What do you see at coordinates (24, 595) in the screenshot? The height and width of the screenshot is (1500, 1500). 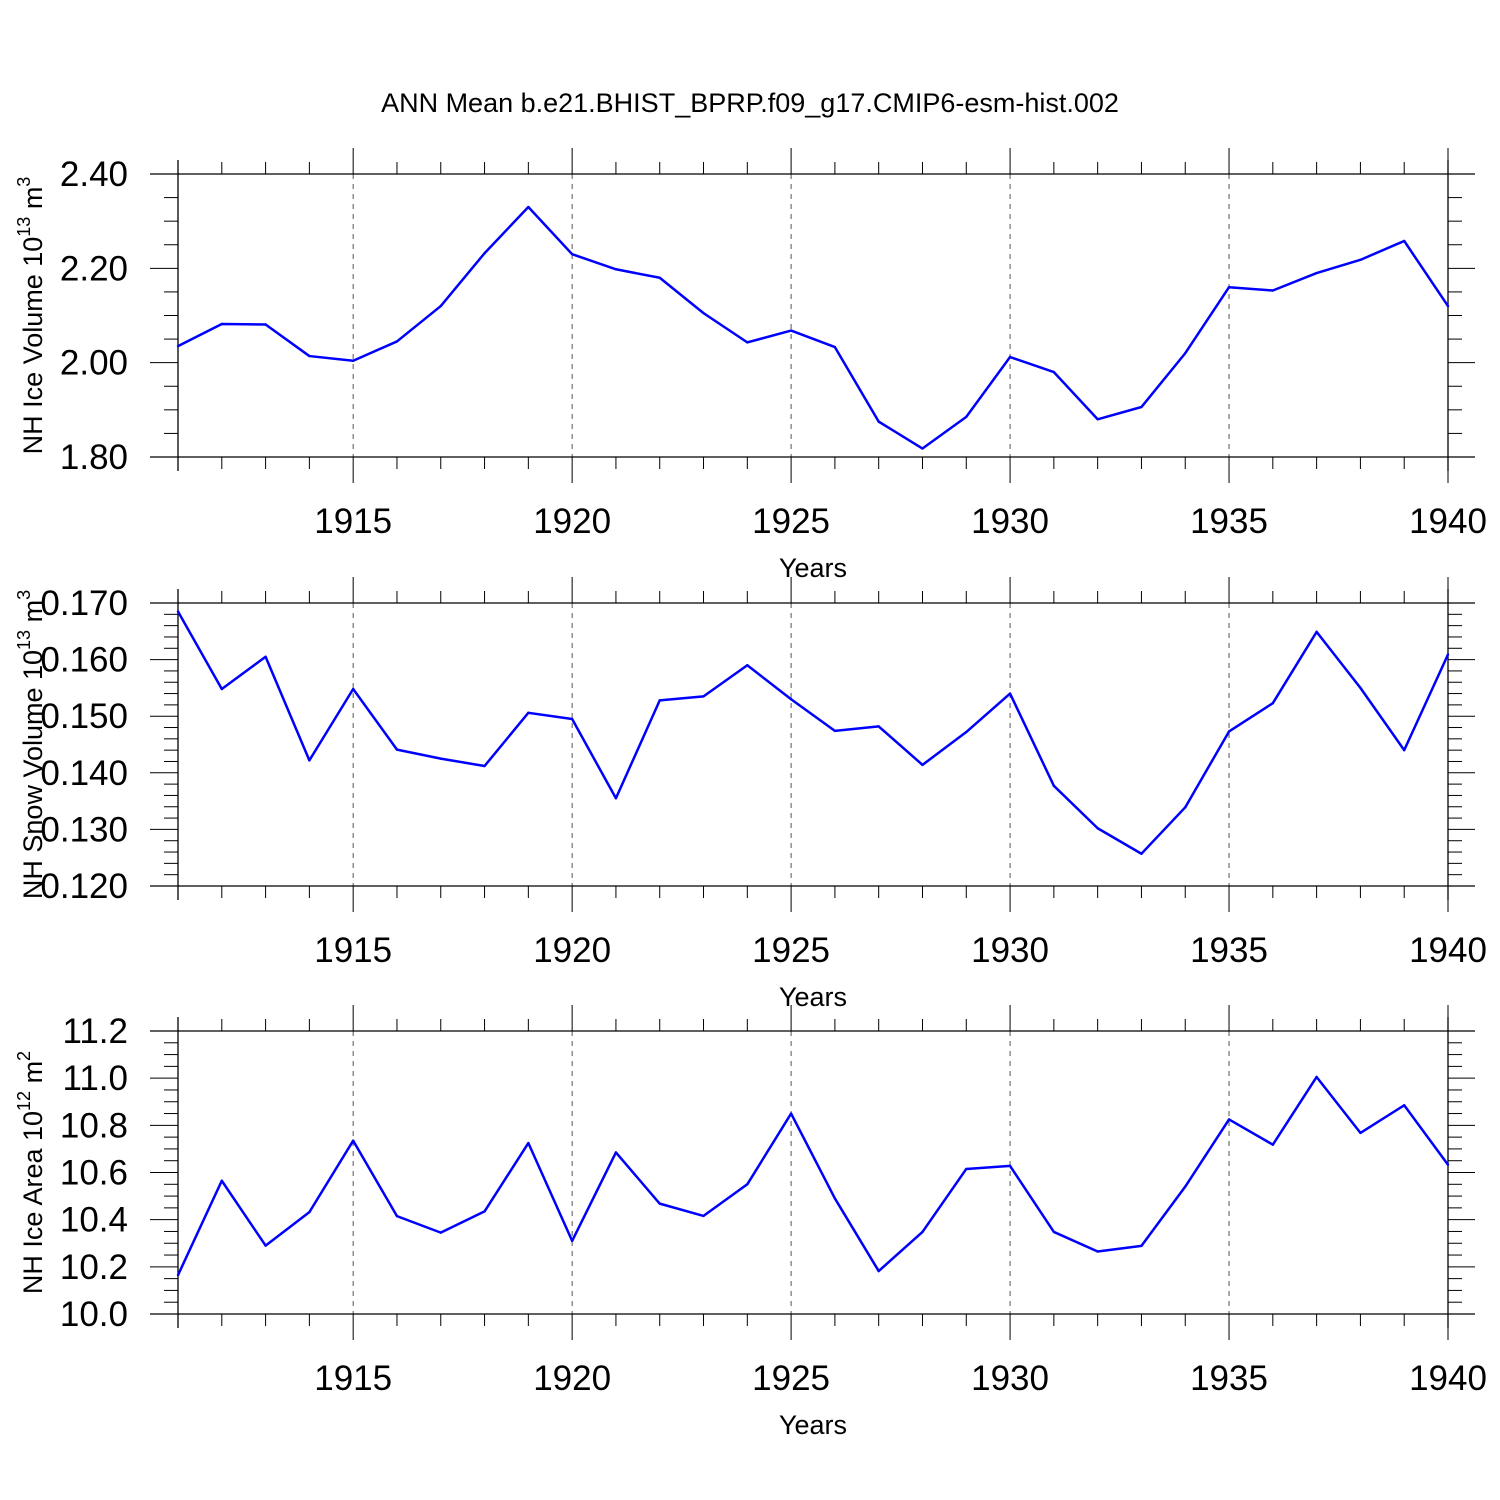 I see `y-axis-unit-sym-exp: 3` at bounding box center [24, 595].